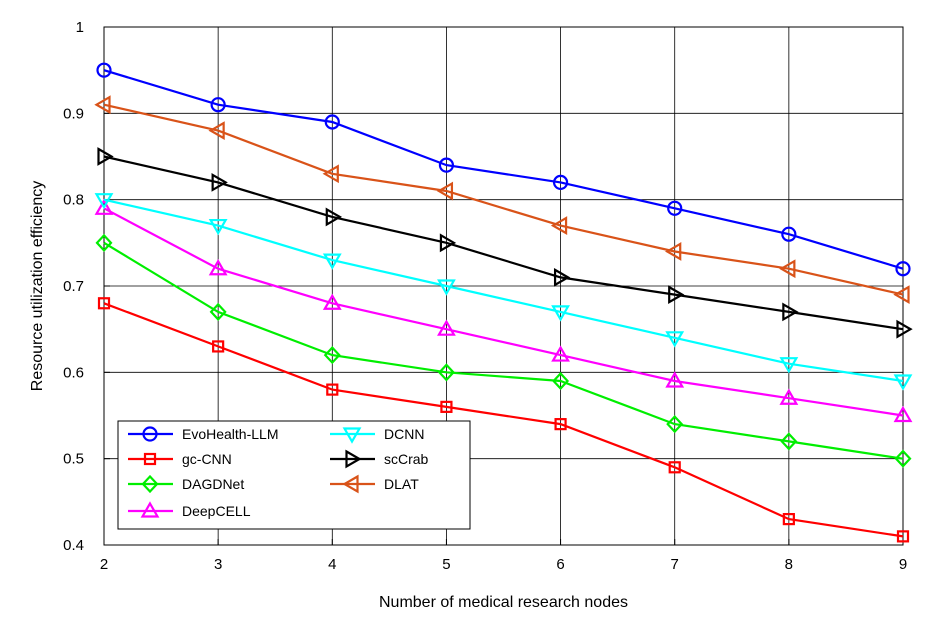  Describe the element at coordinates (213, 484) in the screenshot. I see `legend-label: DAGDNet` at that location.